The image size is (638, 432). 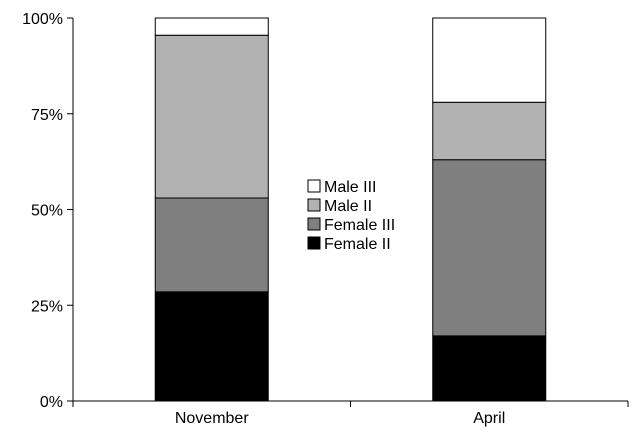 I want to click on bar-segment-april-female-iii, so click(x=489, y=248).